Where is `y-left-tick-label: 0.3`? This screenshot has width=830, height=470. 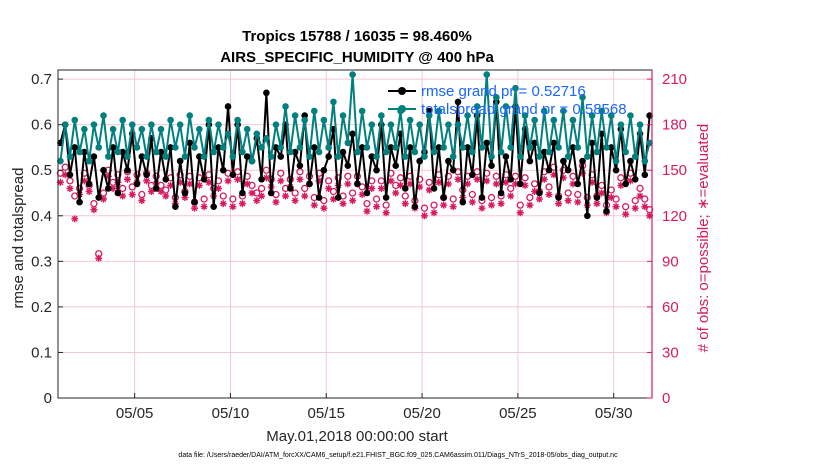
y-left-tick-label: 0.3 is located at coordinates (41, 261).